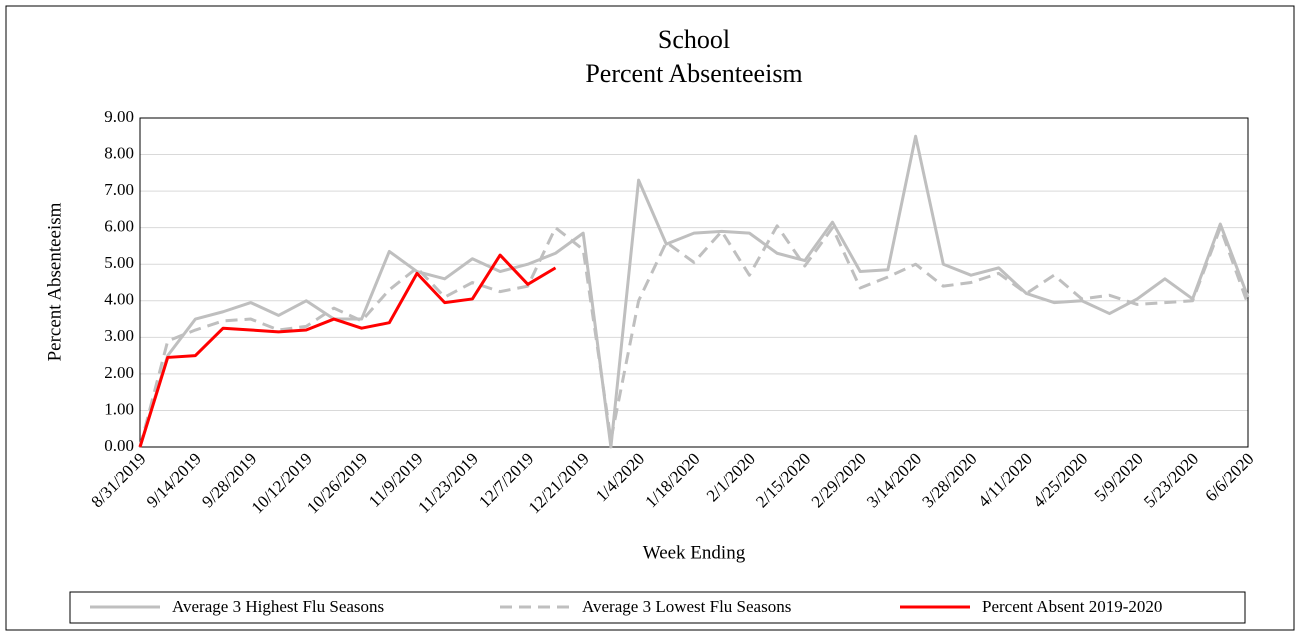 The height and width of the screenshot is (641, 1300). What do you see at coordinates (119, 335) in the screenshot?
I see `y-tick-label: 3.00` at bounding box center [119, 335].